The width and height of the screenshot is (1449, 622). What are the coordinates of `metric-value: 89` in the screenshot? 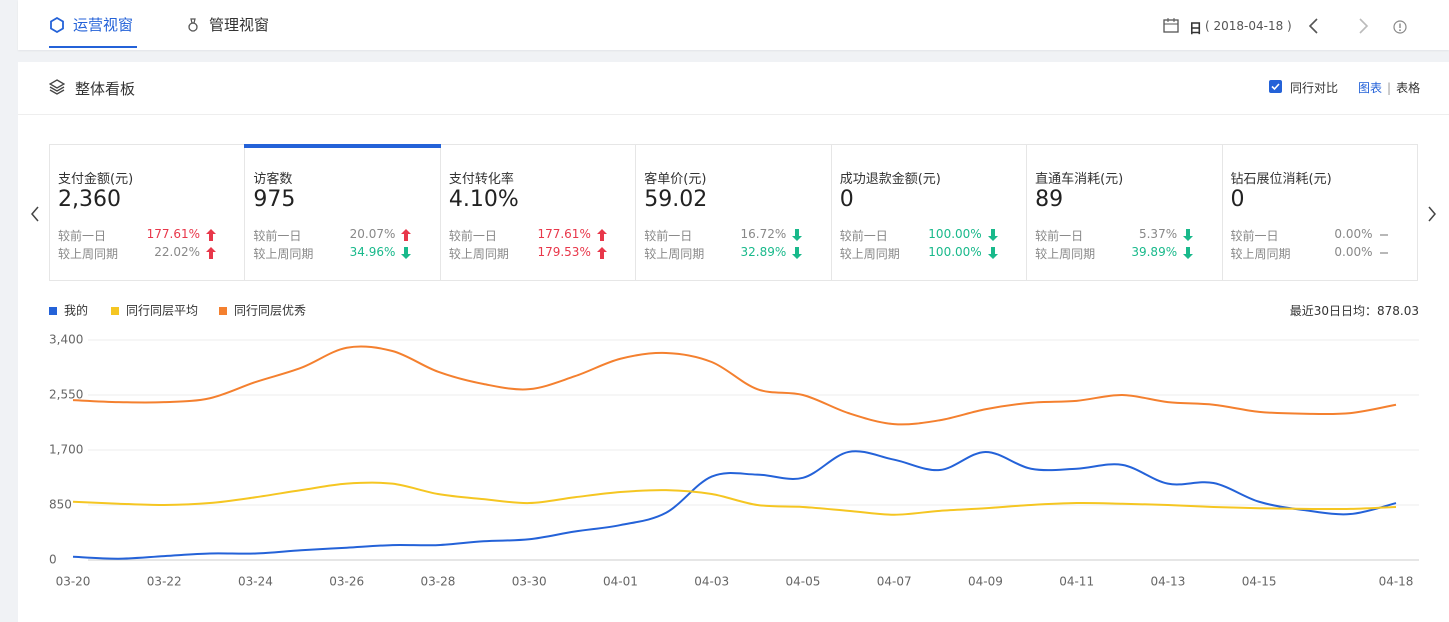 It's located at (1049, 199).